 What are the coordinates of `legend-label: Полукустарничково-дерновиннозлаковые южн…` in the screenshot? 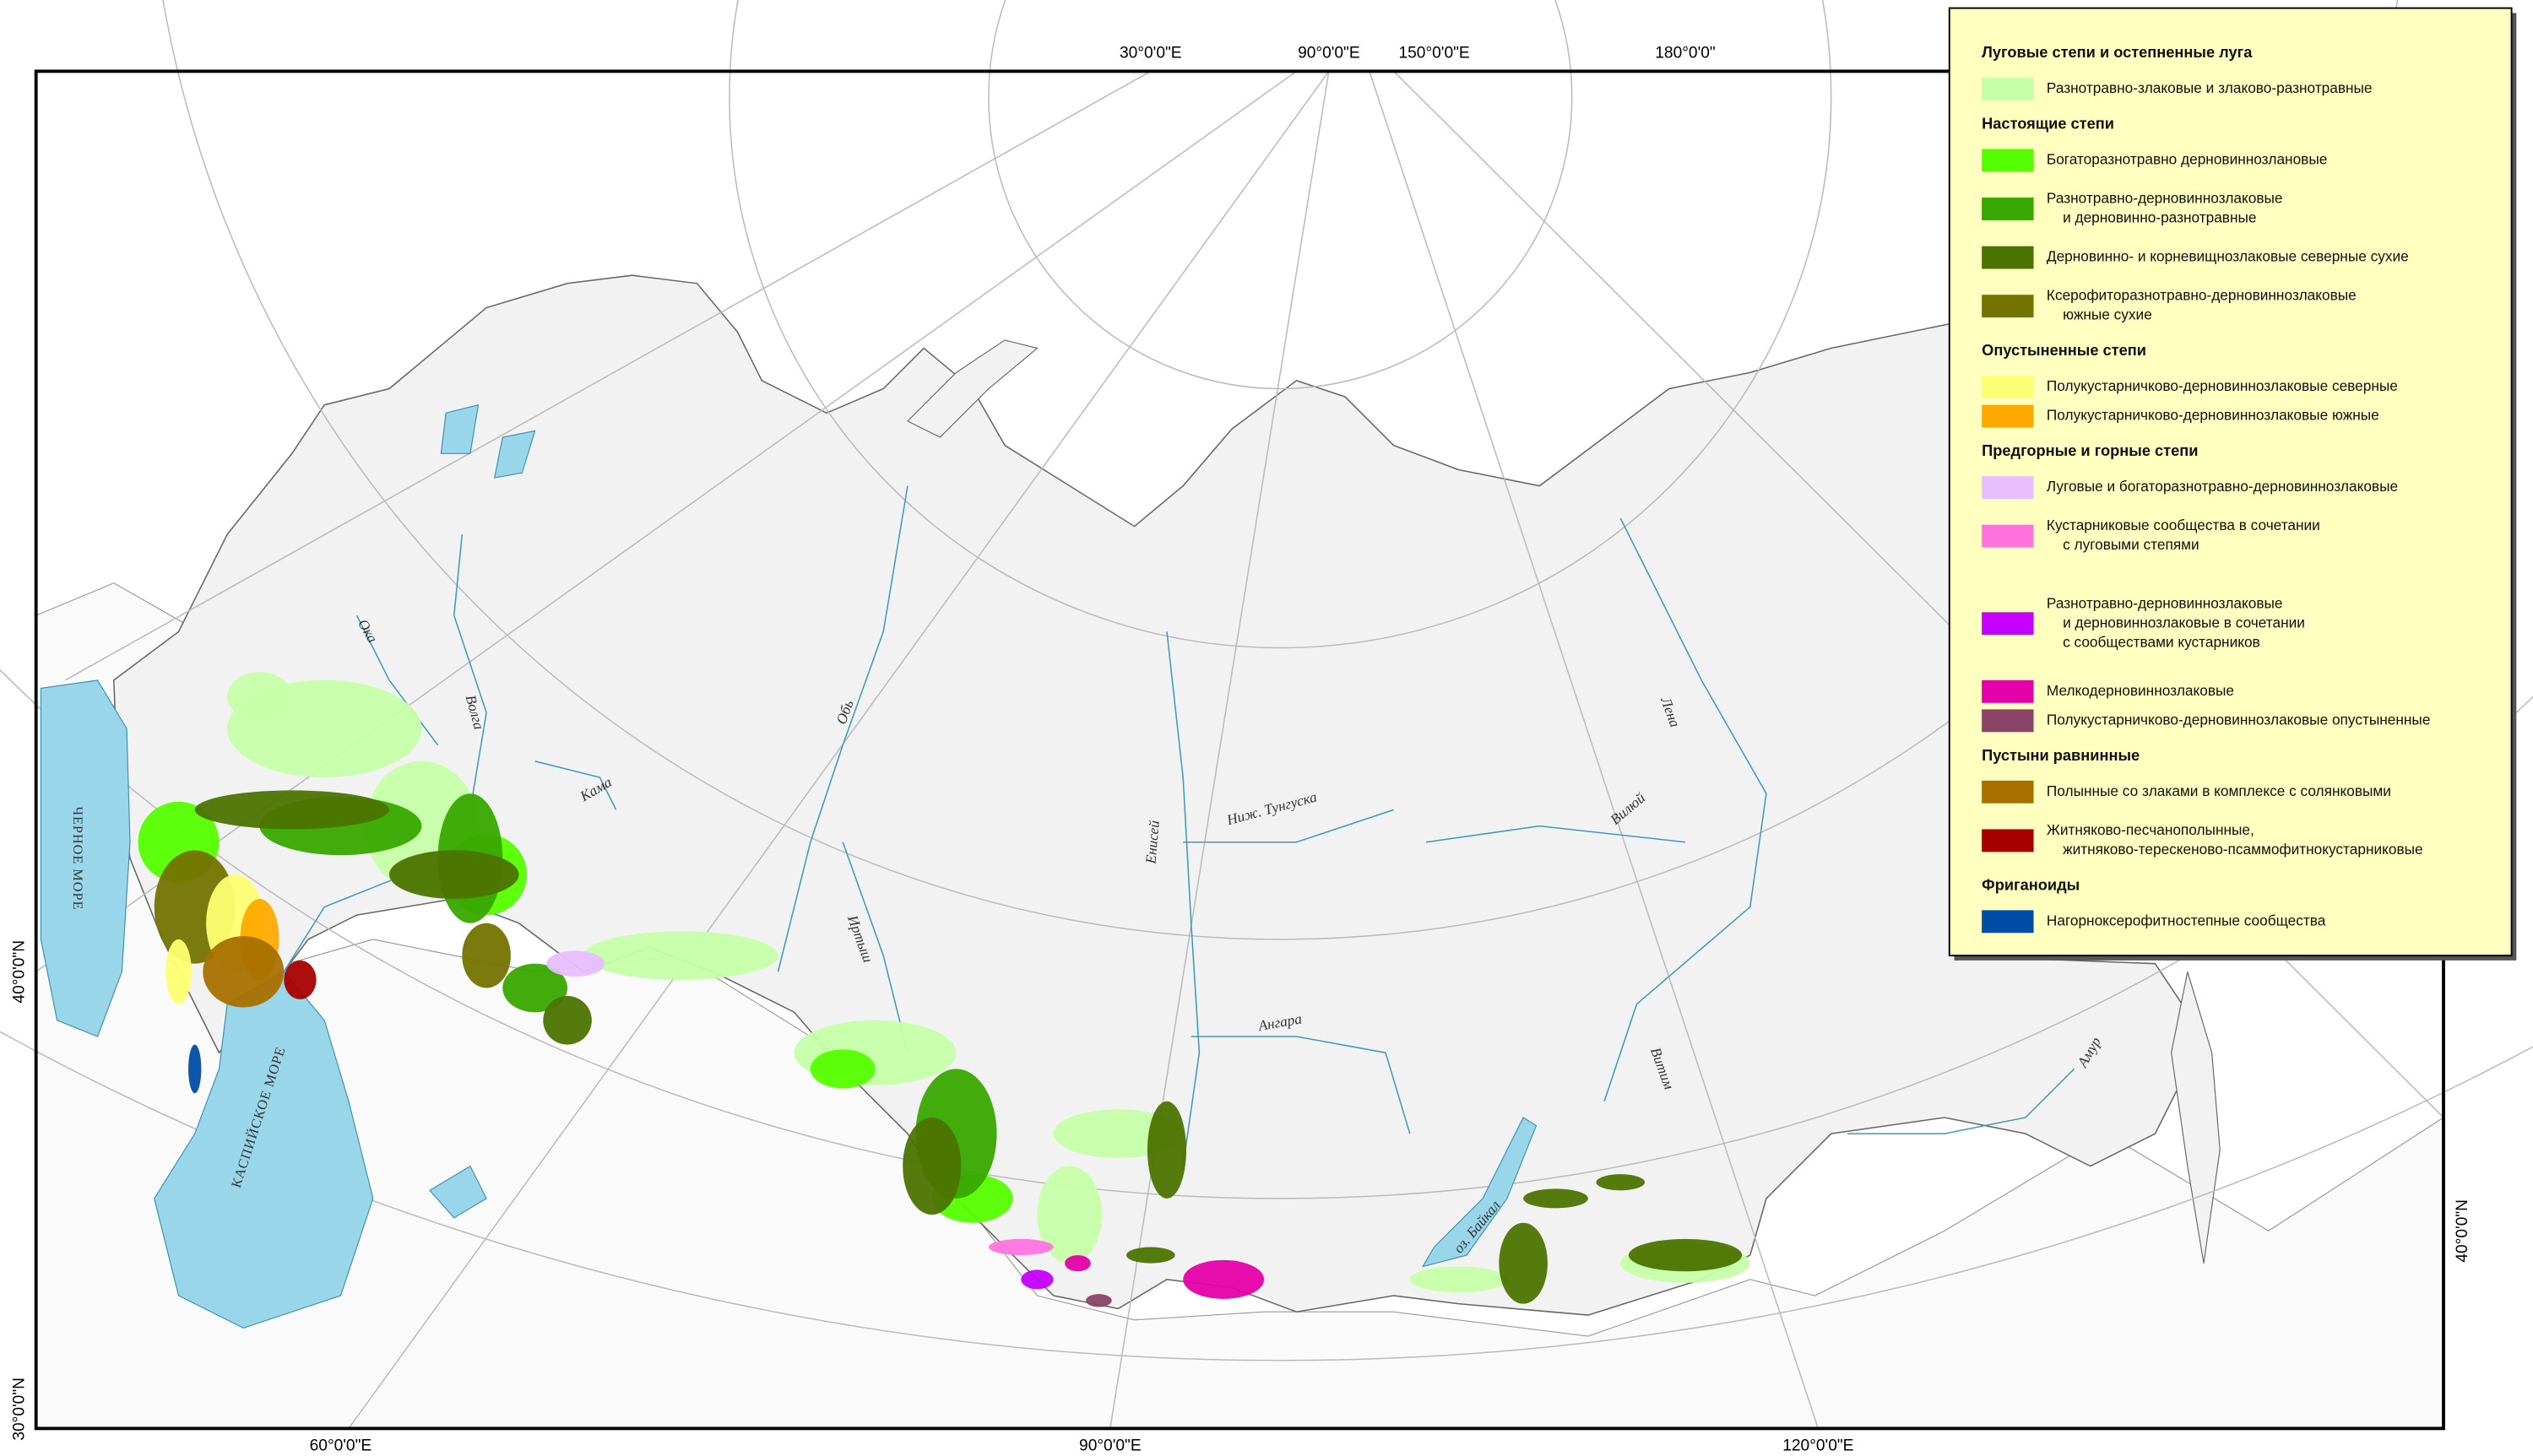 It's located at (2213, 415).